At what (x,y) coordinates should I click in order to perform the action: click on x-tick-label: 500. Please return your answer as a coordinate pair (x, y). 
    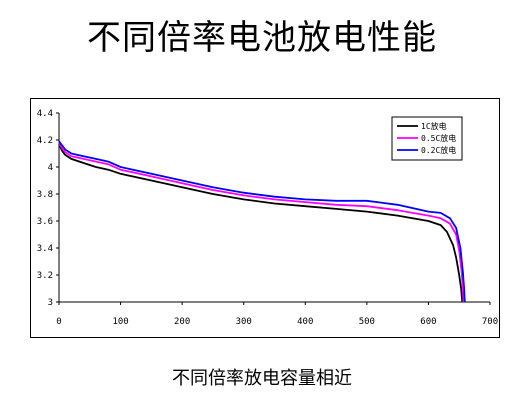
    Looking at the image, I should click on (367, 322).